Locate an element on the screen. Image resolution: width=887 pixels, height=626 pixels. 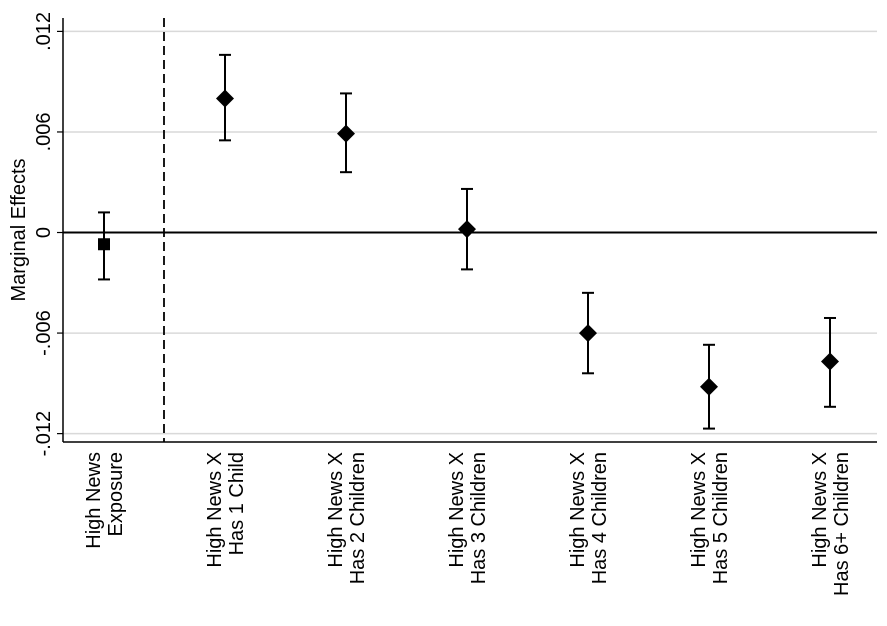
category-label: High News XHas 6+ Children is located at coordinates (831, 524).